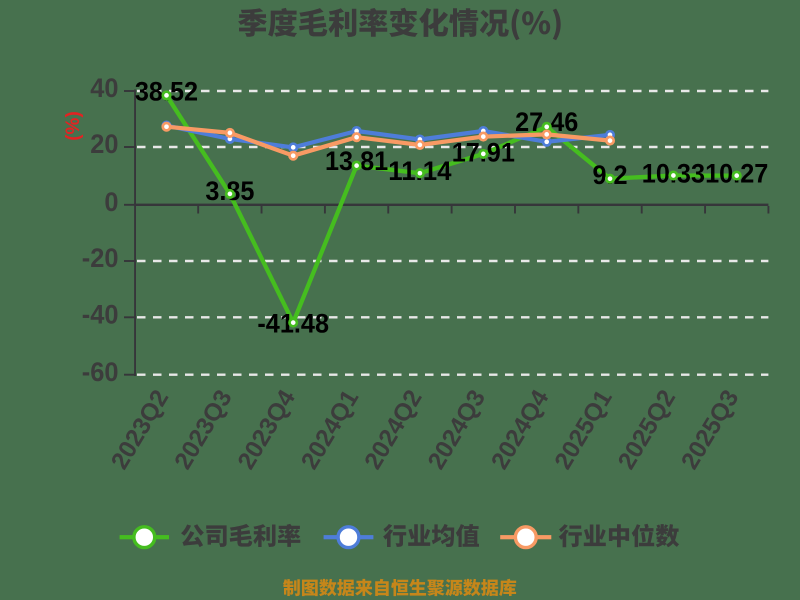 The width and height of the screenshot is (800, 600). I want to click on svg-text: -20, so click(100, 258).